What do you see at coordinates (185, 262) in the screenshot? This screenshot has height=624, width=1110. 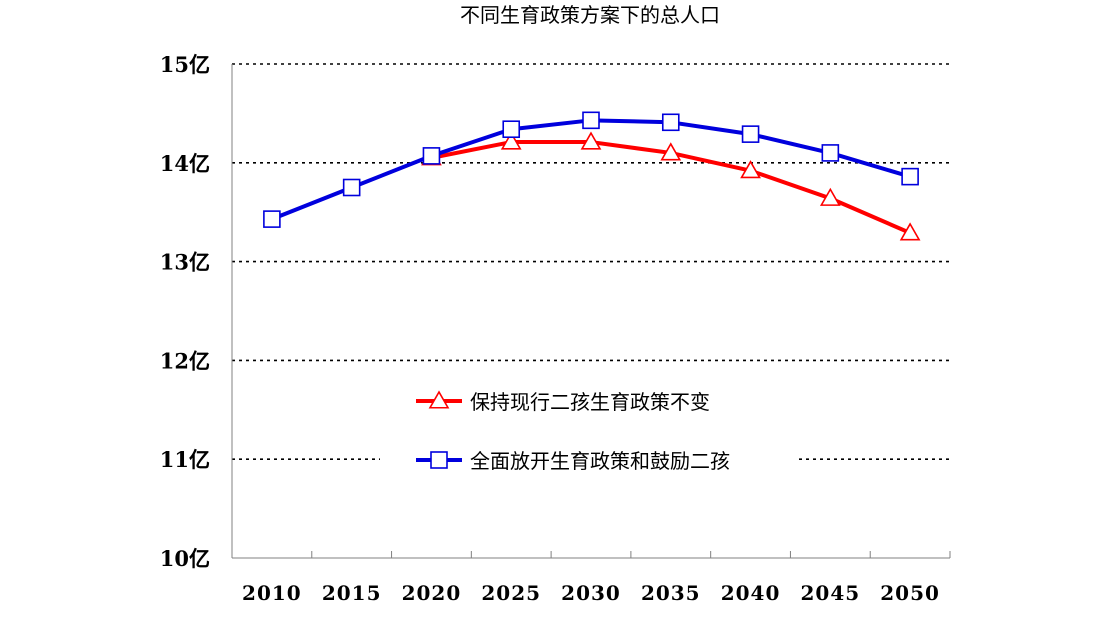 I see `y-tick-label: 13亿` at bounding box center [185, 262].